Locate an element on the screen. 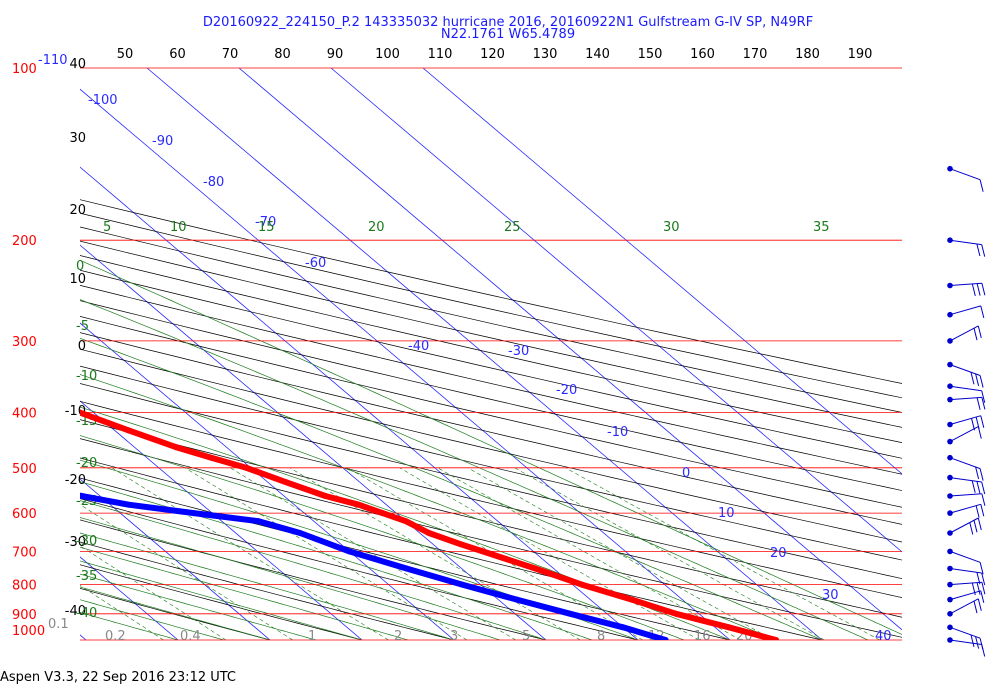  left-temp-label: 10 is located at coordinates (77, 279).